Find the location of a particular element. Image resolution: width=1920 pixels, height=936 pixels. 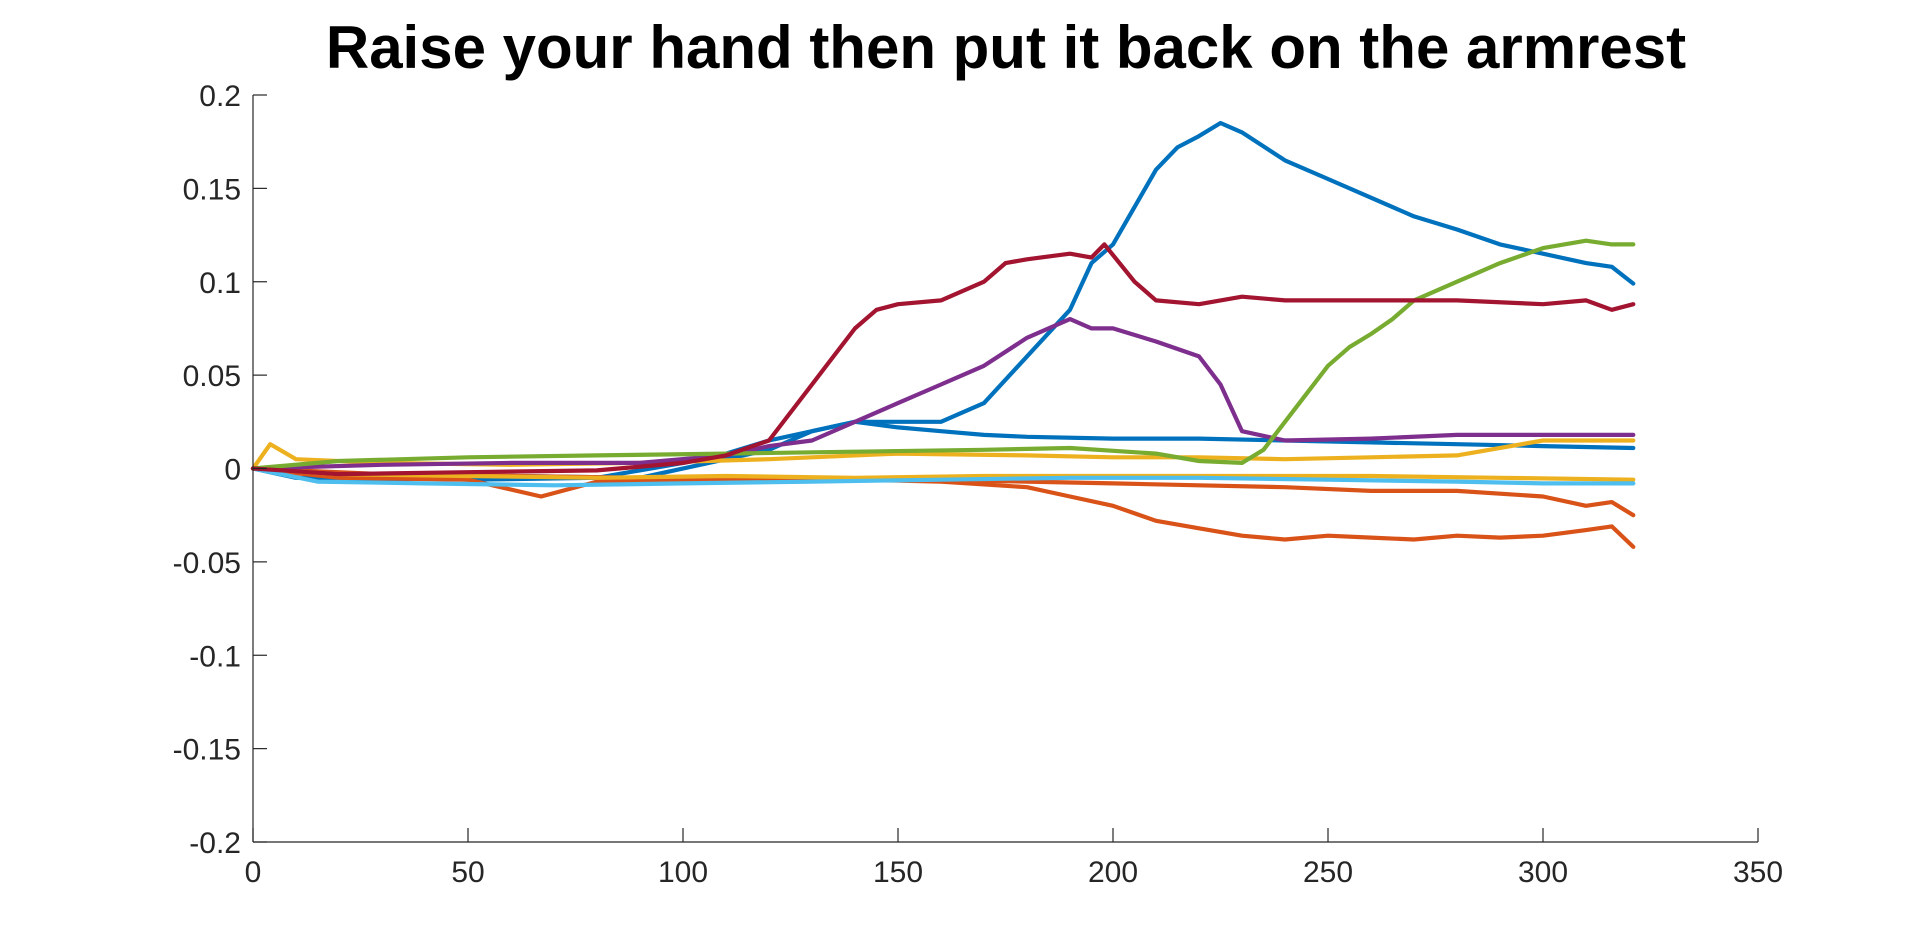

y-tick-label: -0.05 is located at coordinates (207, 563).